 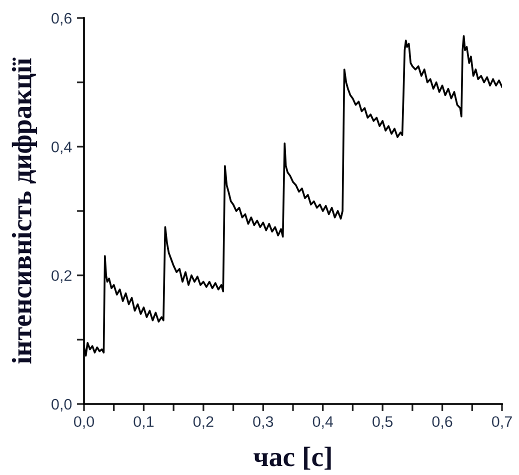 What do you see at coordinates (62, 405) in the screenshot?
I see `y-tick-label: 0,0` at bounding box center [62, 405].